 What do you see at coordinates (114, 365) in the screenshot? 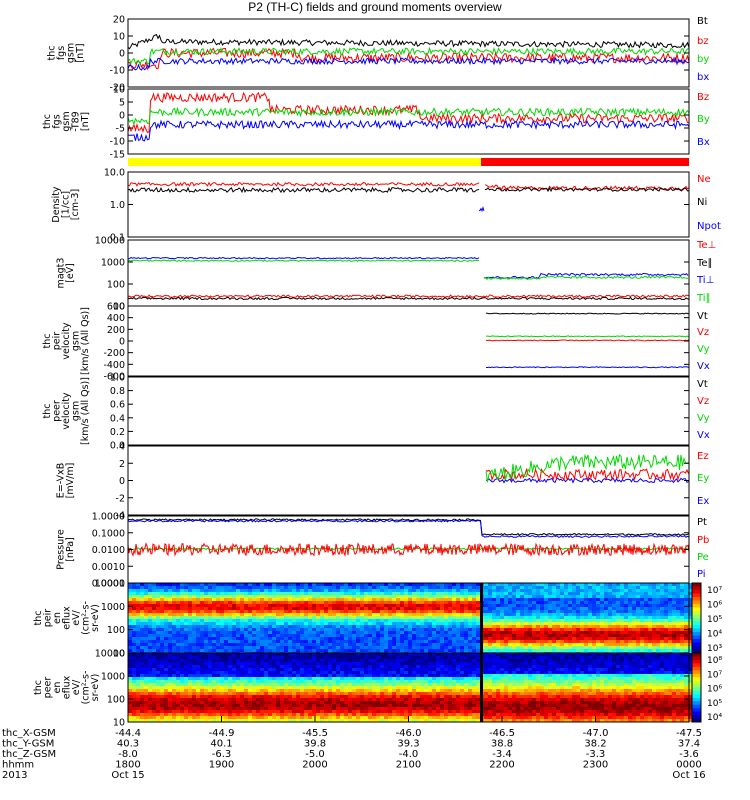
I see `y-tick-label: -400` at bounding box center [114, 365].